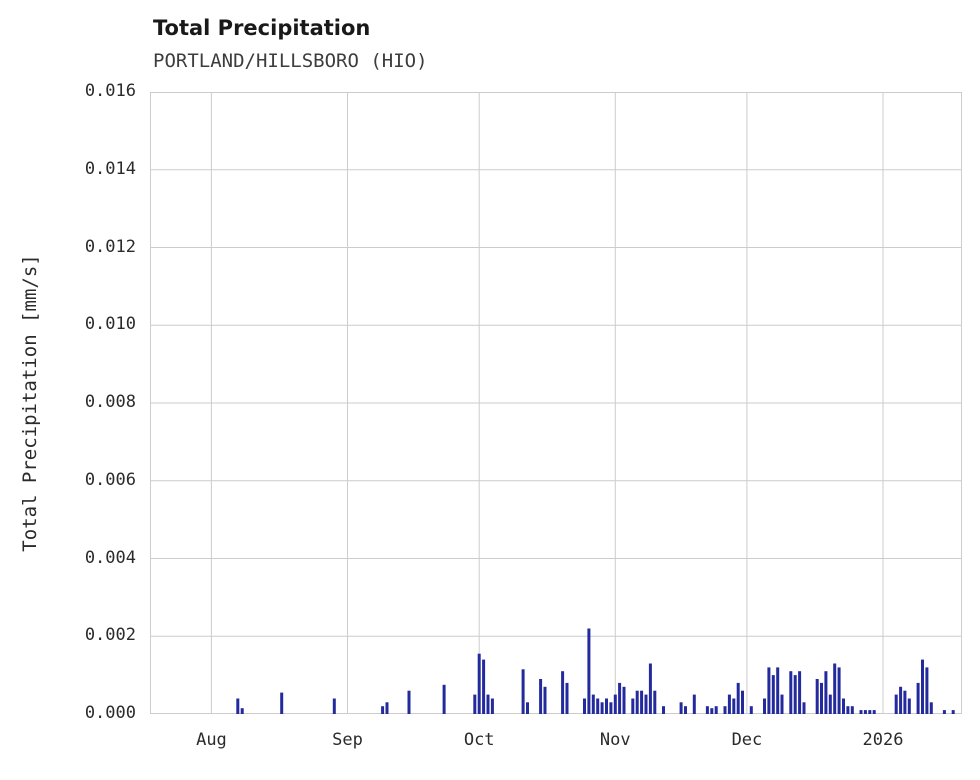 The width and height of the screenshot is (980, 780). Describe the element at coordinates (479, 740) in the screenshot. I see `x-tick-label: Oct` at that location.